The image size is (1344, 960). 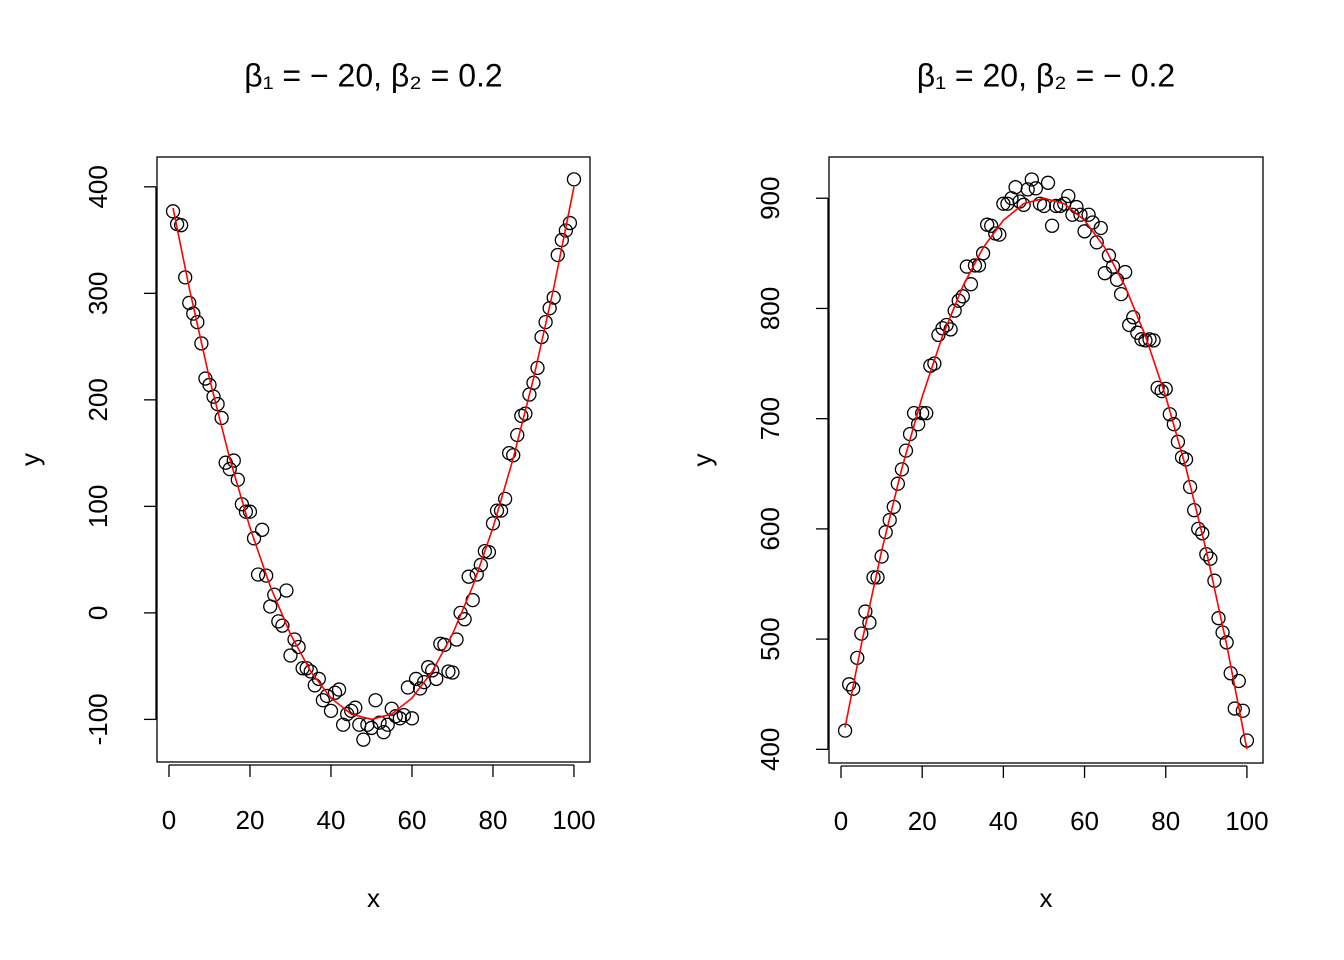 I want to click on y-tick-label: 300, so click(x=98, y=293).